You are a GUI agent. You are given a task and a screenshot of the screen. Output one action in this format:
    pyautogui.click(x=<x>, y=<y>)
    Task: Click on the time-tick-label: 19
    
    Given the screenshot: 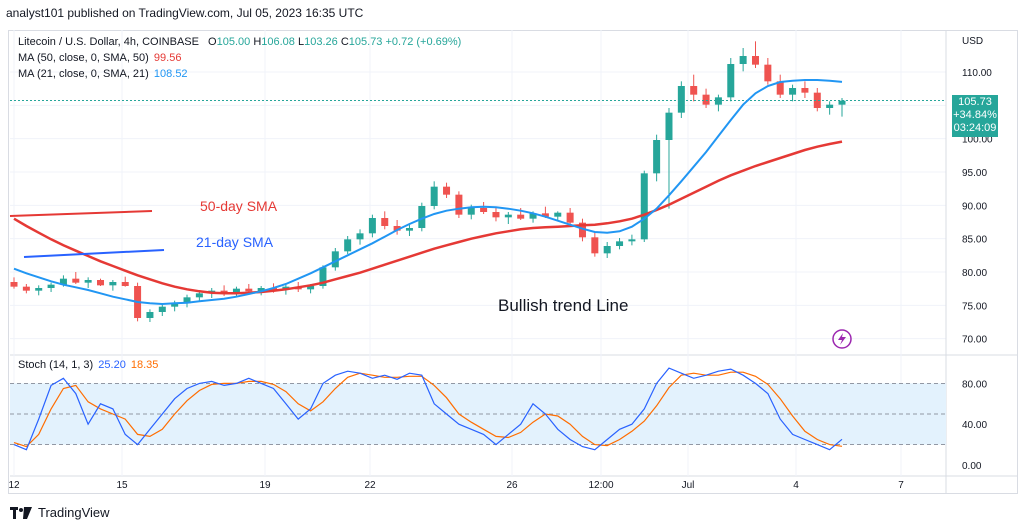 What is the action you would take?
    pyautogui.click(x=265, y=485)
    